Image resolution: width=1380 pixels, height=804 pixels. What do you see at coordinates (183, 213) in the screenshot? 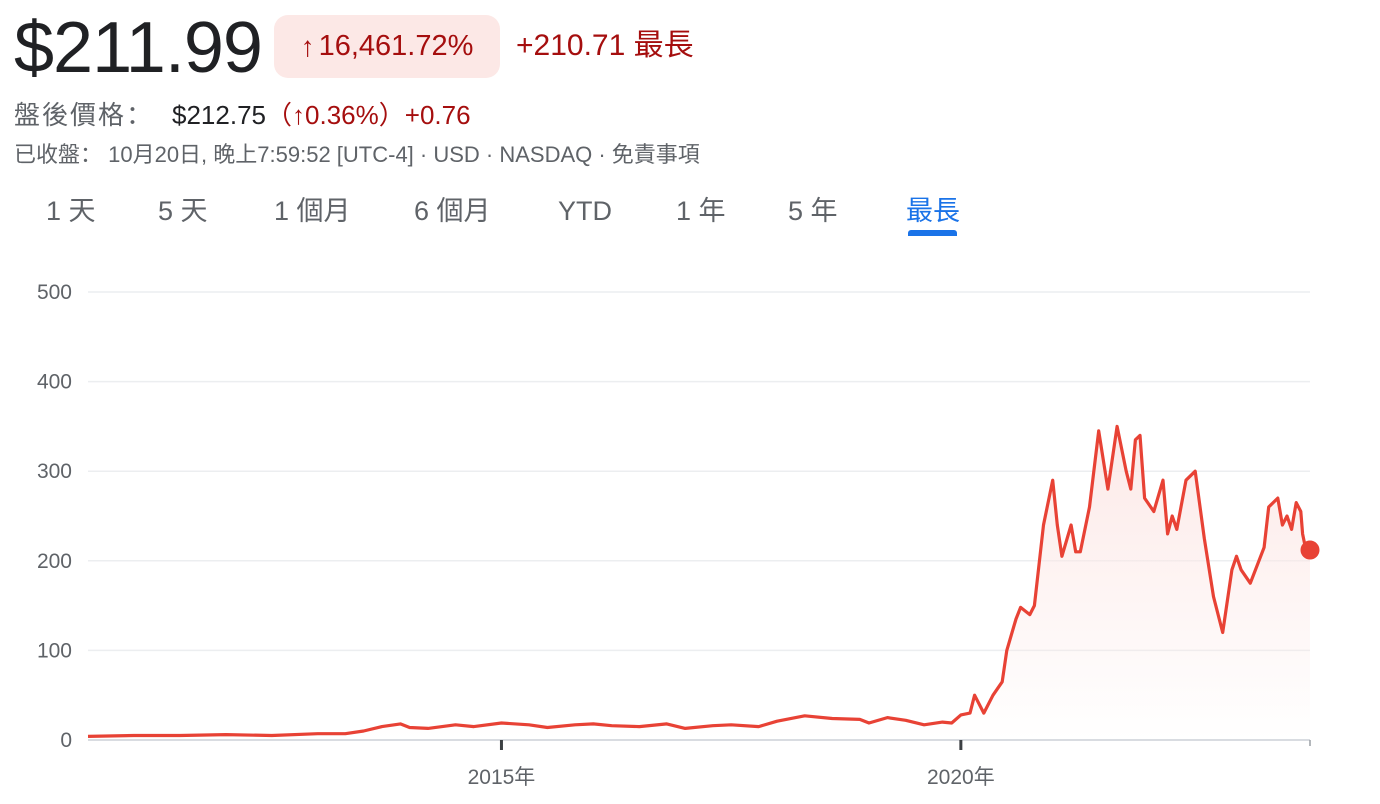
I see `tab-5d: 5 天` at bounding box center [183, 213].